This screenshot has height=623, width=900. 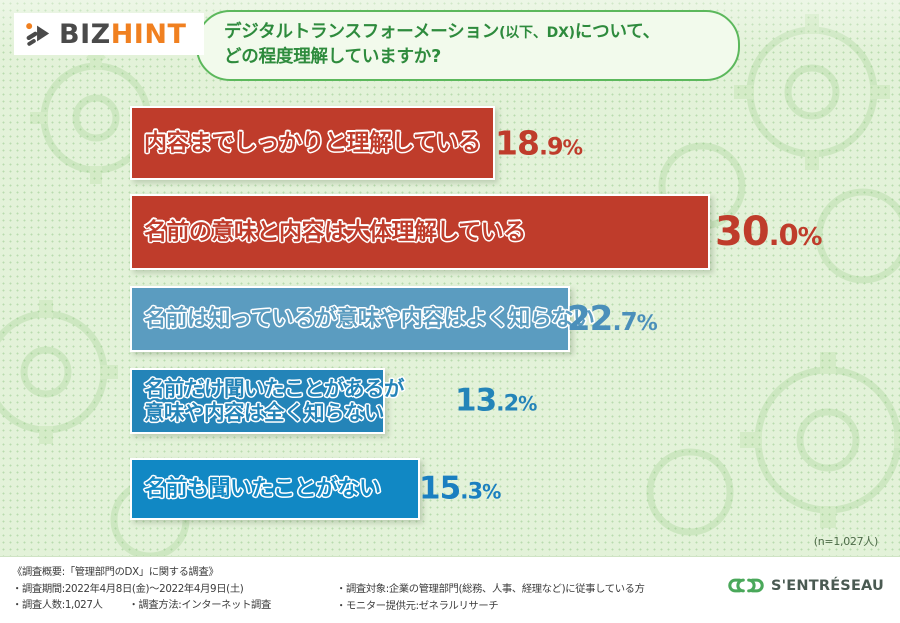 What do you see at coordinates (38, 34) in the screenshot?
I see `play-chevron-icon` at bounding box center [38, 34].